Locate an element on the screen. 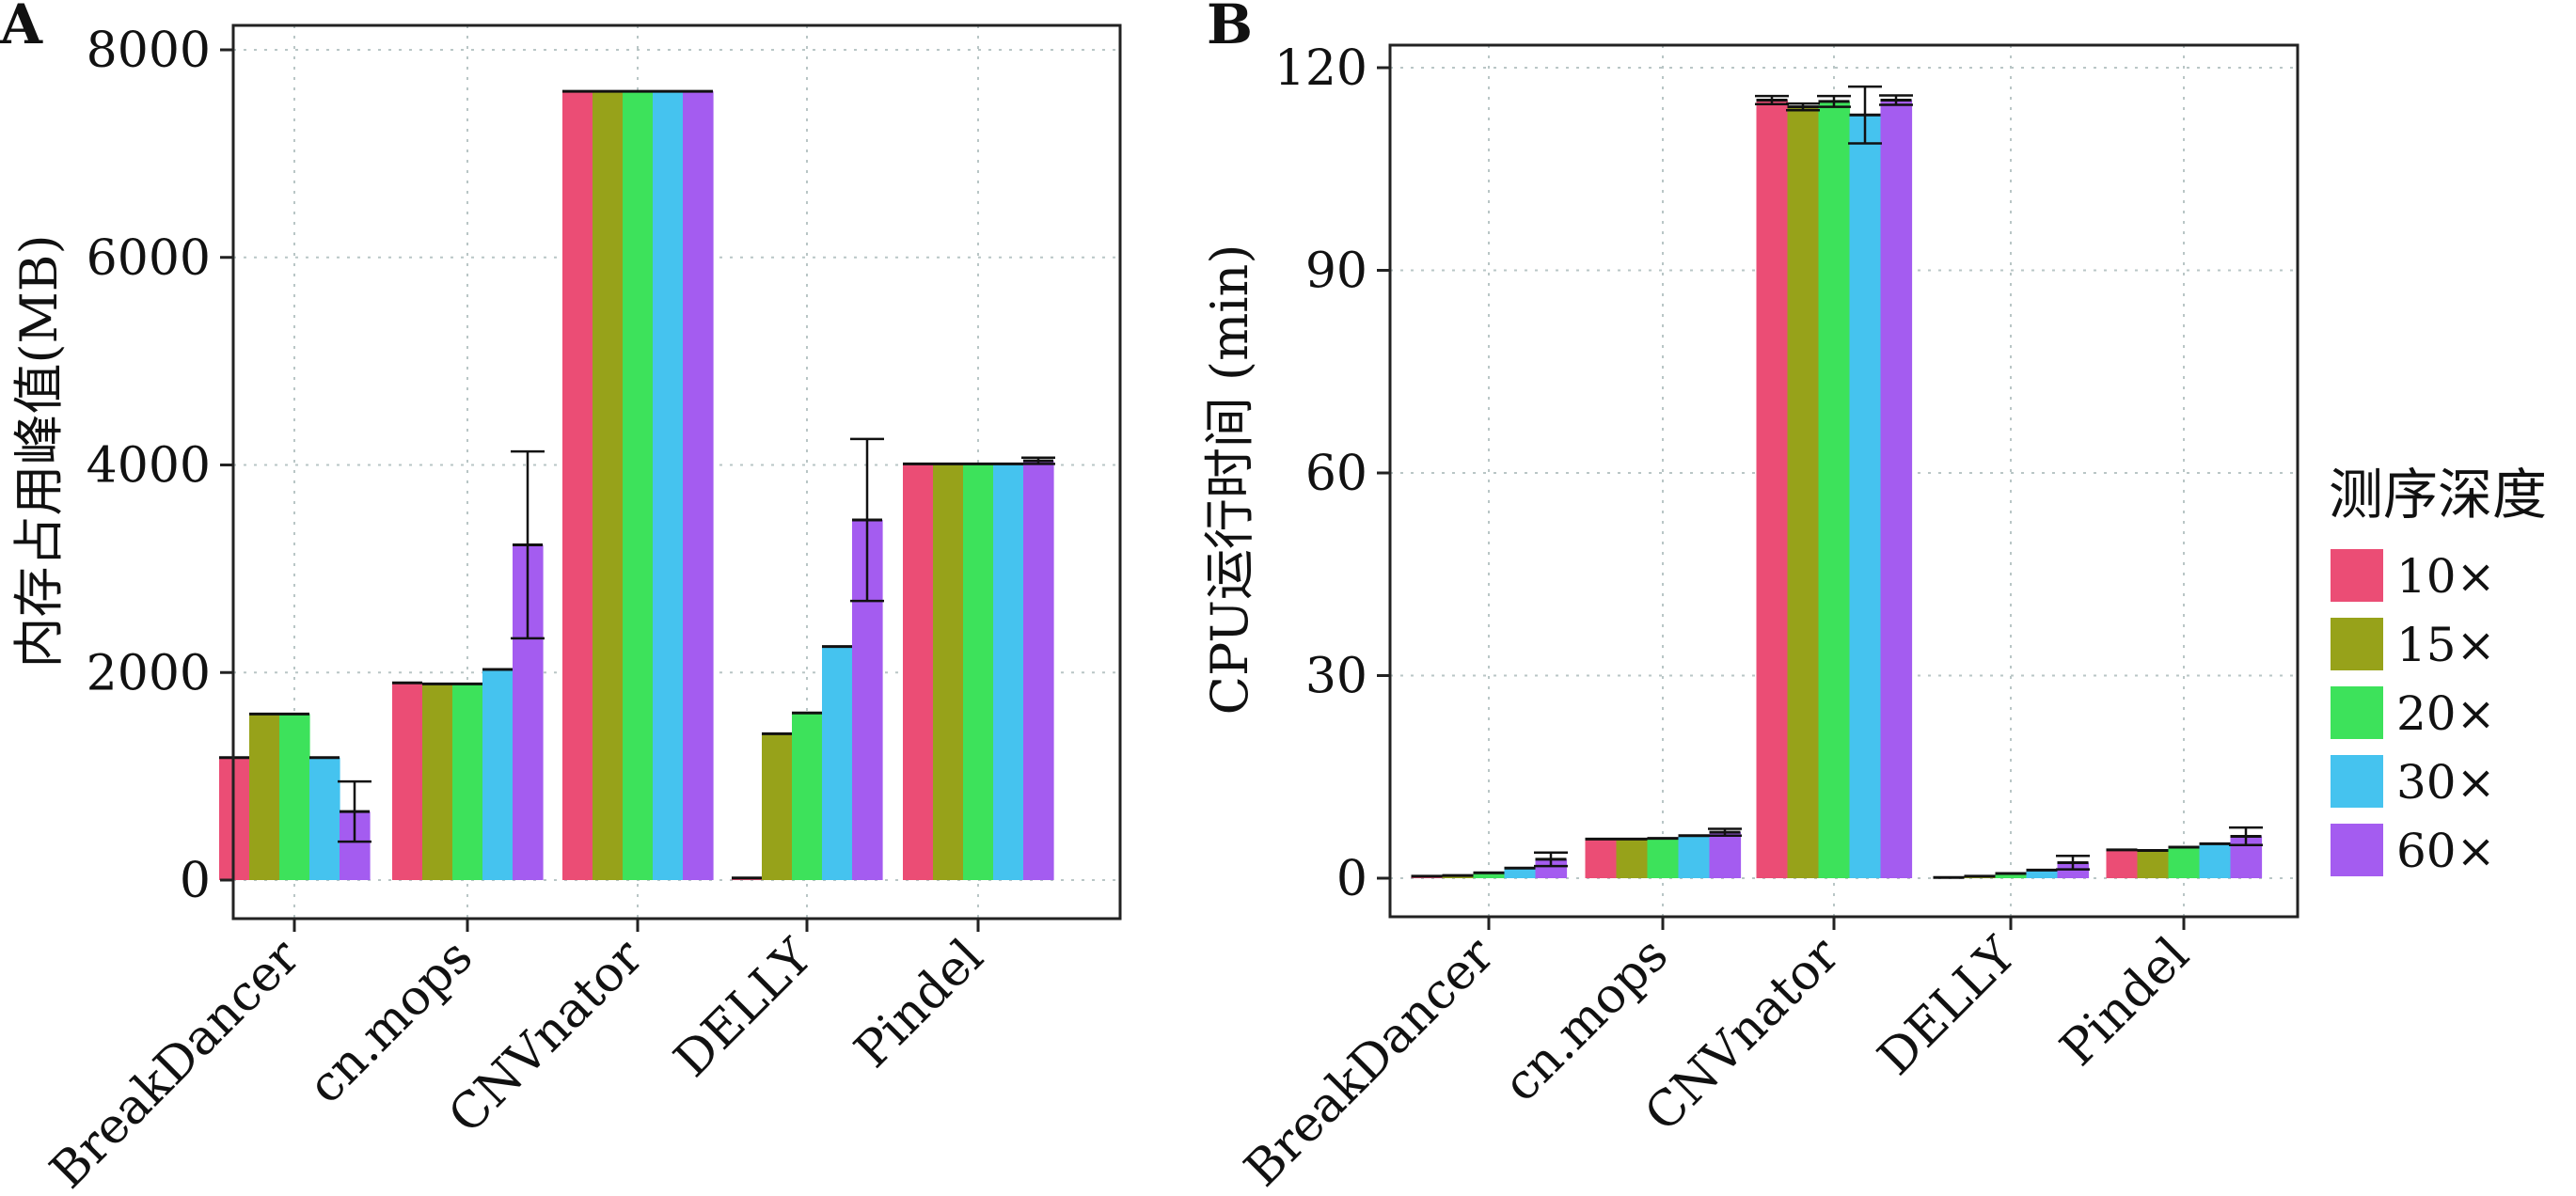 The width and height of the screenshot is (2576, 1196). y-tick-label: 8000 is located at coordinates (149, 51).